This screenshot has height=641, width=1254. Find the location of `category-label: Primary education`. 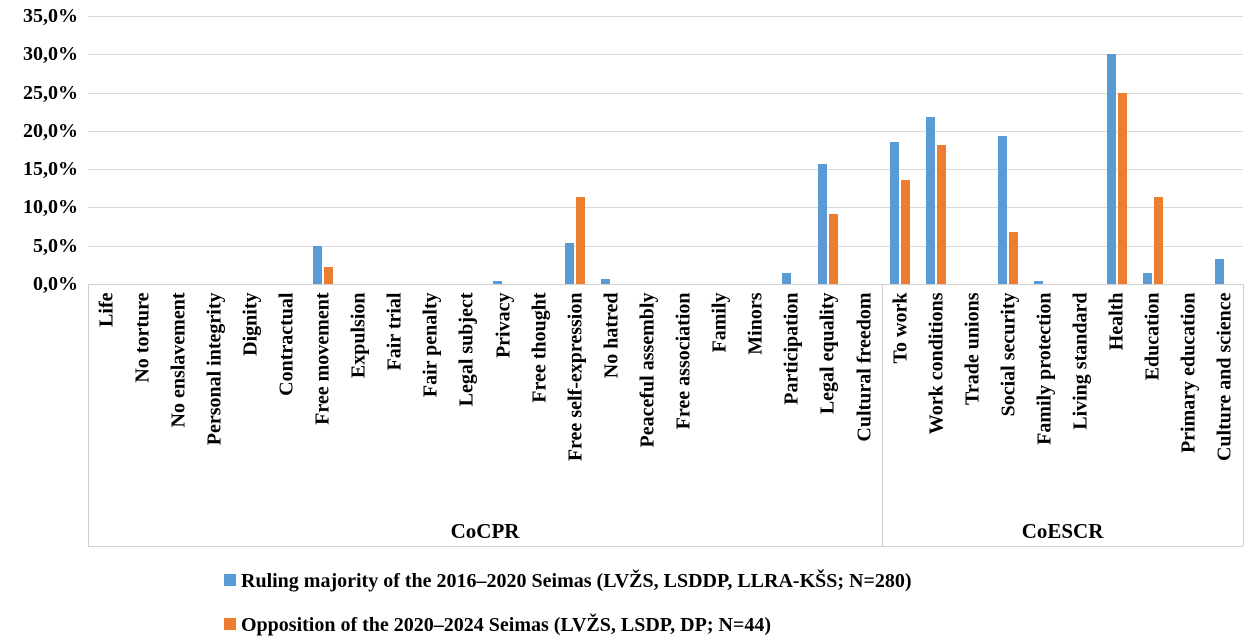

category-label: Primary education is located at coordinates (1188, 372).